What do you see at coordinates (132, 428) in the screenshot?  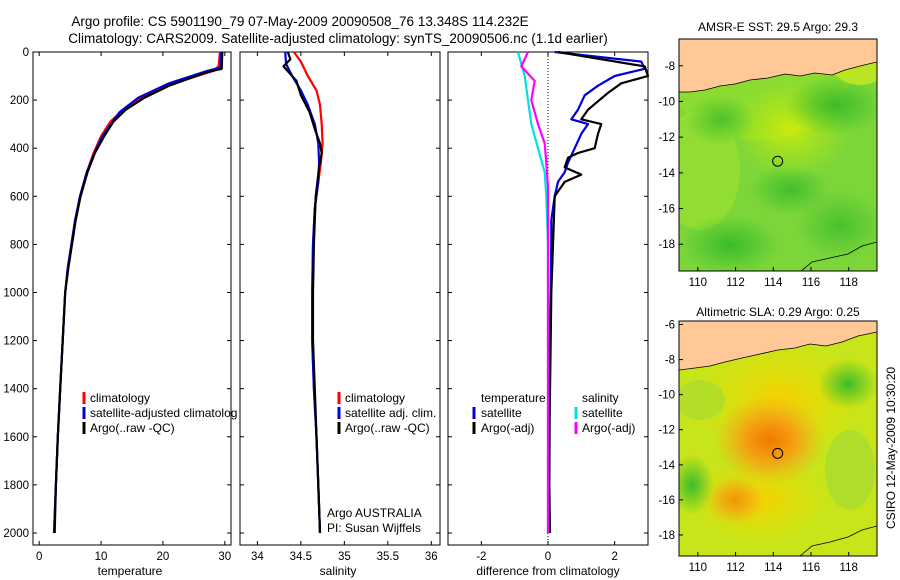 I see `temp-legend-argo: Argo(..raw -QC)` at bounding box center [132, 428].